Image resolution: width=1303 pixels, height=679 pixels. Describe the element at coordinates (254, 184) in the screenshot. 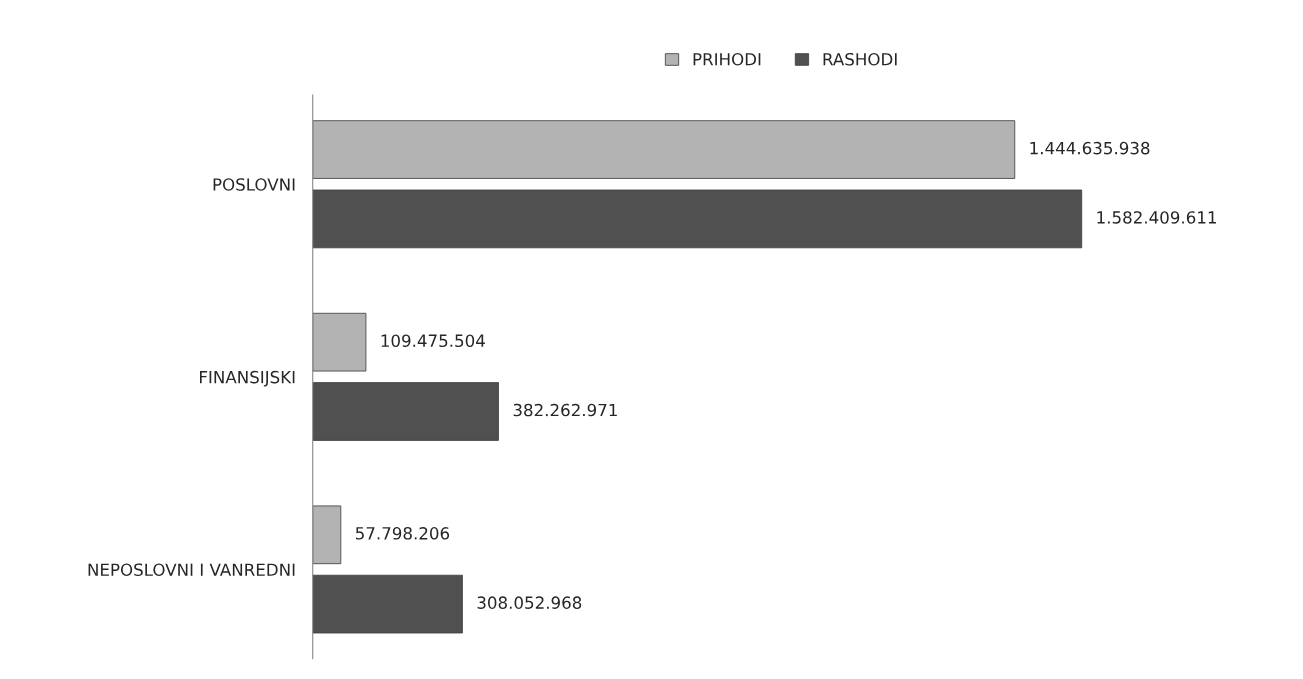

I see `y-tick-label: POSLOVNI` at that location.